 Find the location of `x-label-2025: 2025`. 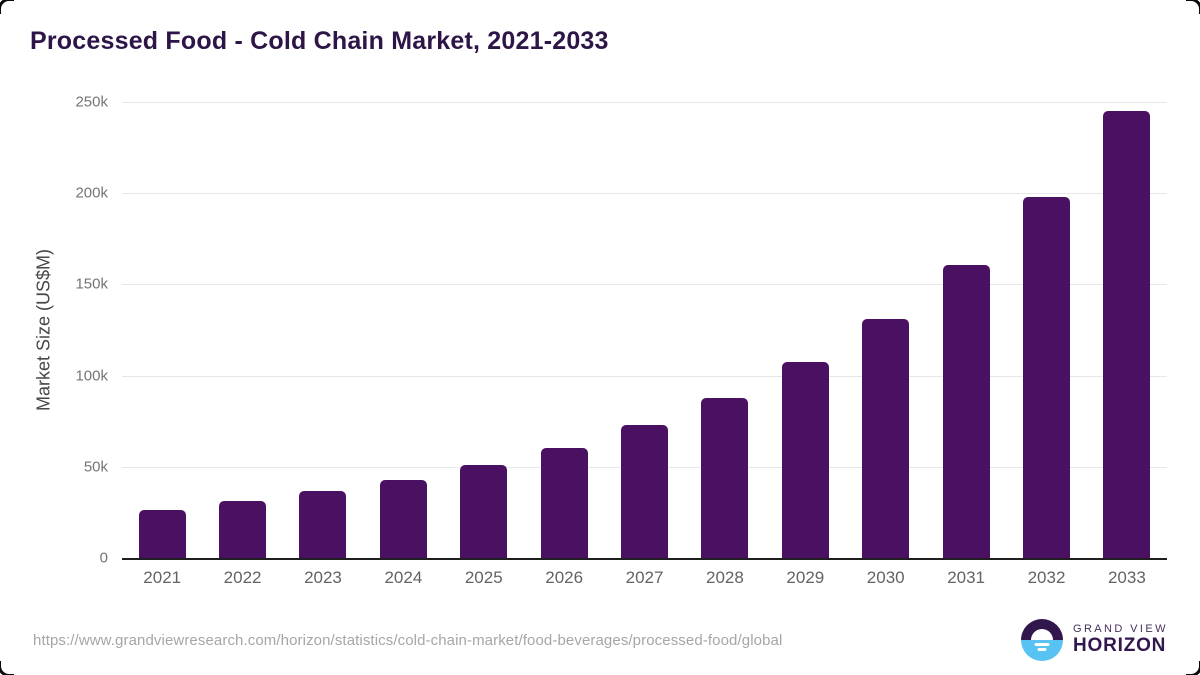

x-label-2025: 2025 is located at coordinates (483, 577).